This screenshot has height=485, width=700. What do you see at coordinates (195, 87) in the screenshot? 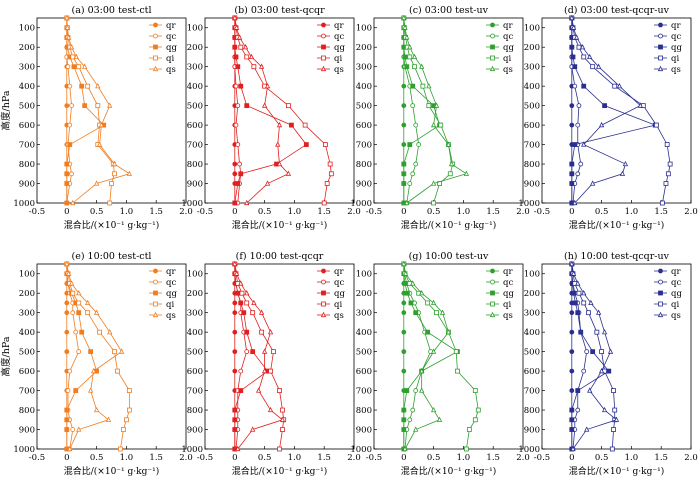
I see `y-tick-label: 400` at bounding box center [195, 87].